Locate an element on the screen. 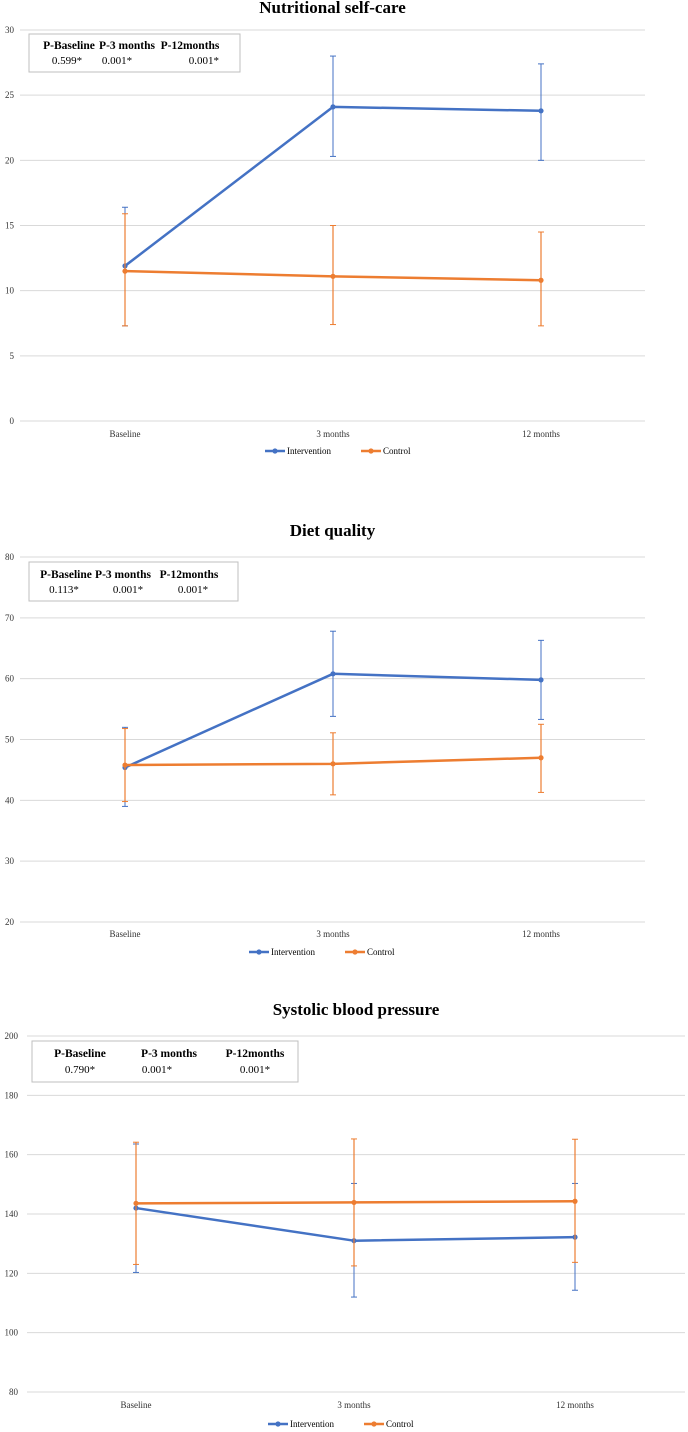  y-tick-label: 70 is located at coordinates (10, 618).